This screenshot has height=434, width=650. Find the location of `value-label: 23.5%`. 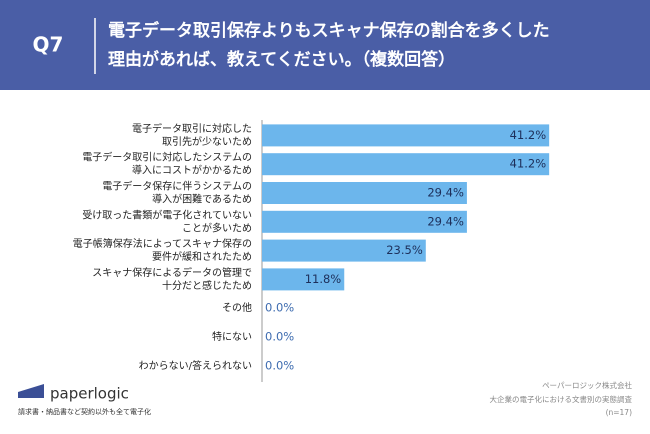

value-label: 23.5% is located at coordinates (404, 250).